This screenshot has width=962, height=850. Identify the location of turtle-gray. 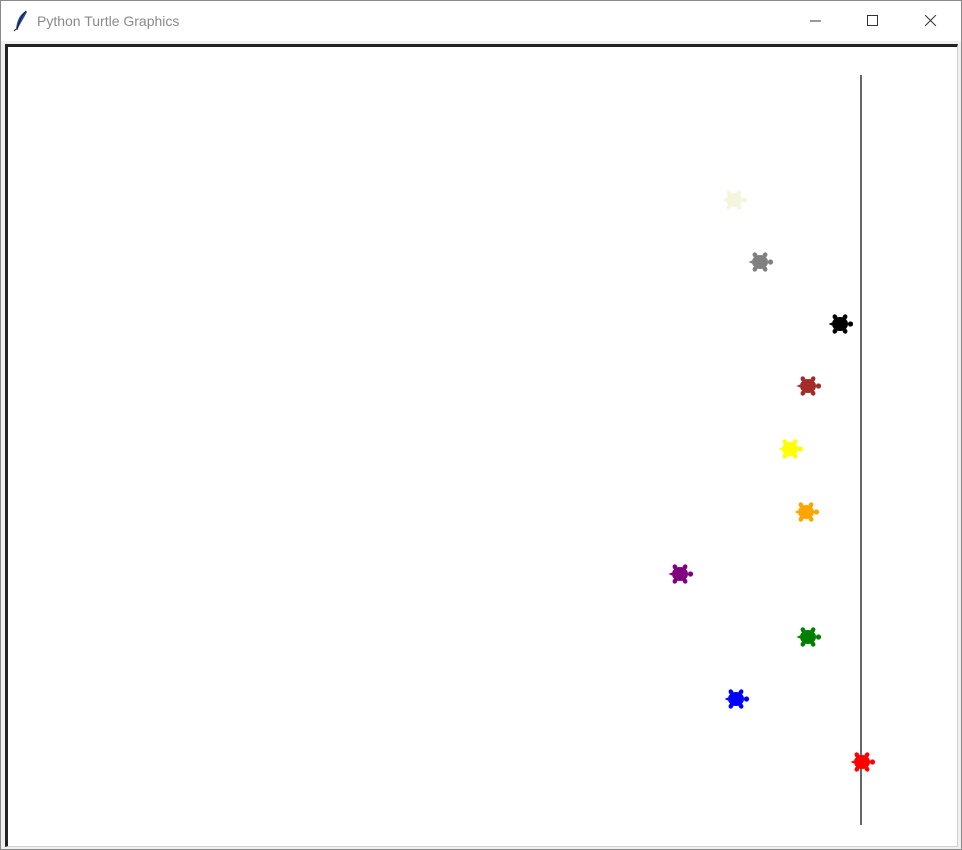
(761, 262).